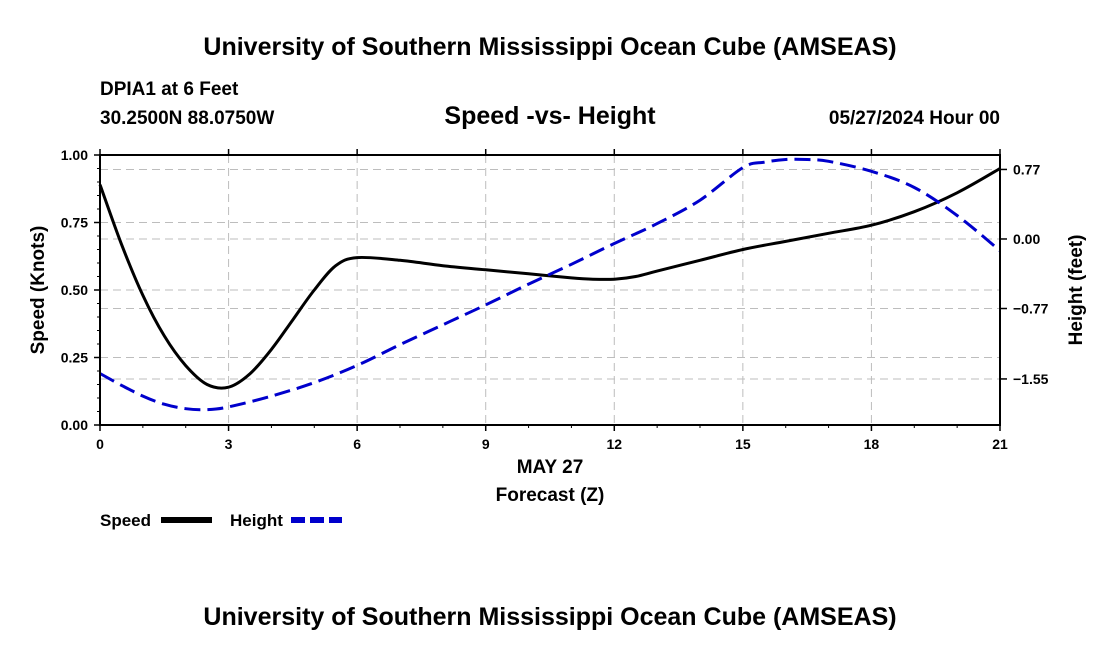 The width and height of the screenshot is (1100, 650). Describe the element at coordinates (614, 444) in the screenshot. I see `x-tick-label: 12` at that location.